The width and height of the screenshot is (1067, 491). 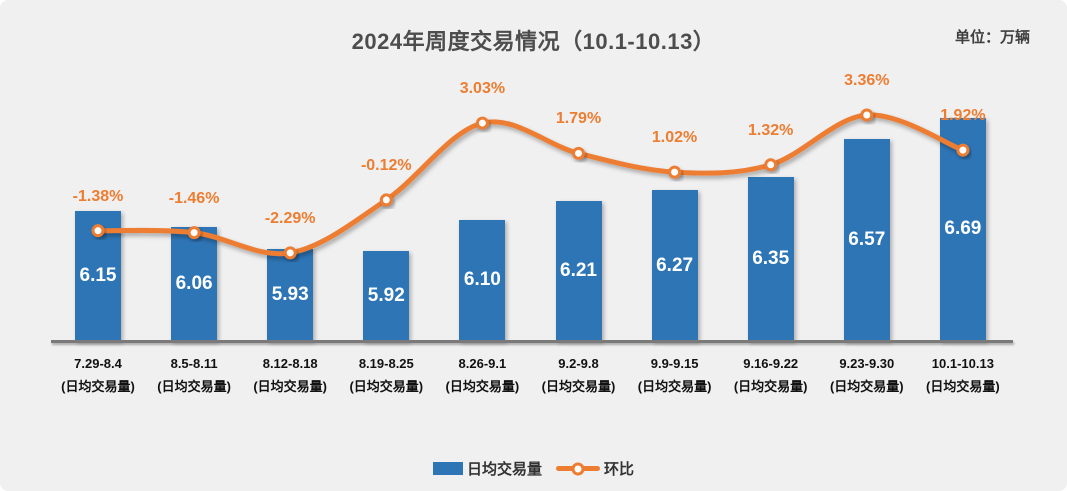 I want to click on bar-value-label: 6.27, so click(x=675, y=265).